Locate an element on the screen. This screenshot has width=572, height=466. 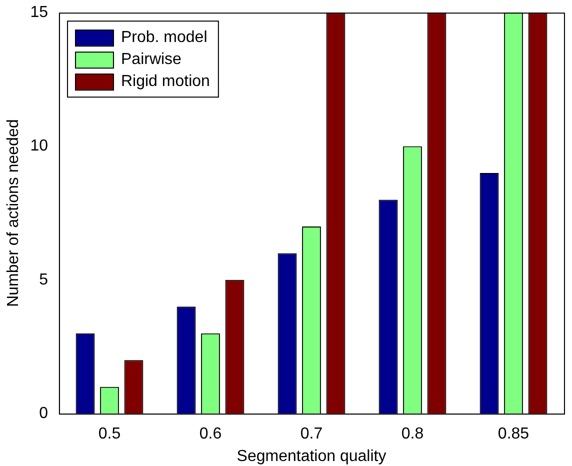
legend-label: Prob. model is located at coordinates (164, 37).